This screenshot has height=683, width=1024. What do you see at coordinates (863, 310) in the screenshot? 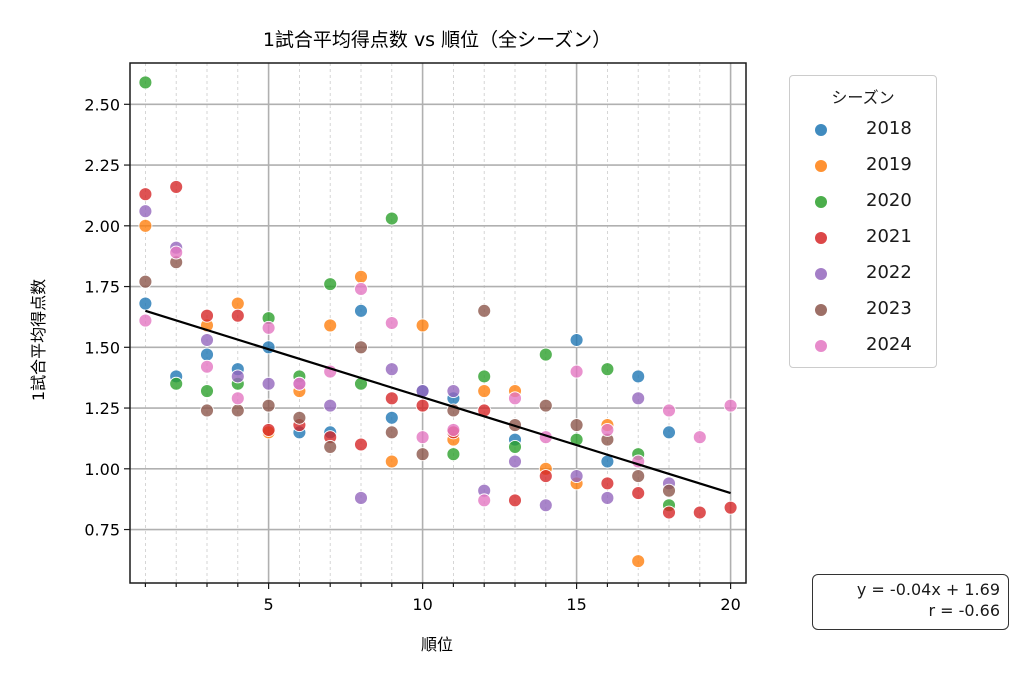
I see `legend-item-2023: 2023` at bounding box center [863, 310].